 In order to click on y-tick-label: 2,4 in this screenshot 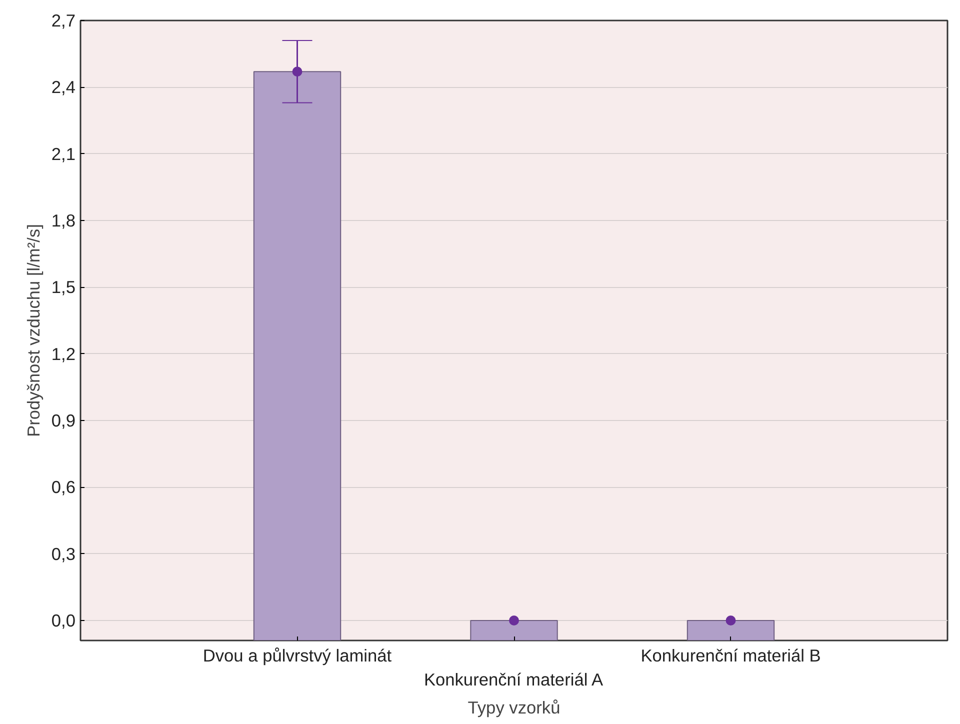, I will do `click(63, 87)`.